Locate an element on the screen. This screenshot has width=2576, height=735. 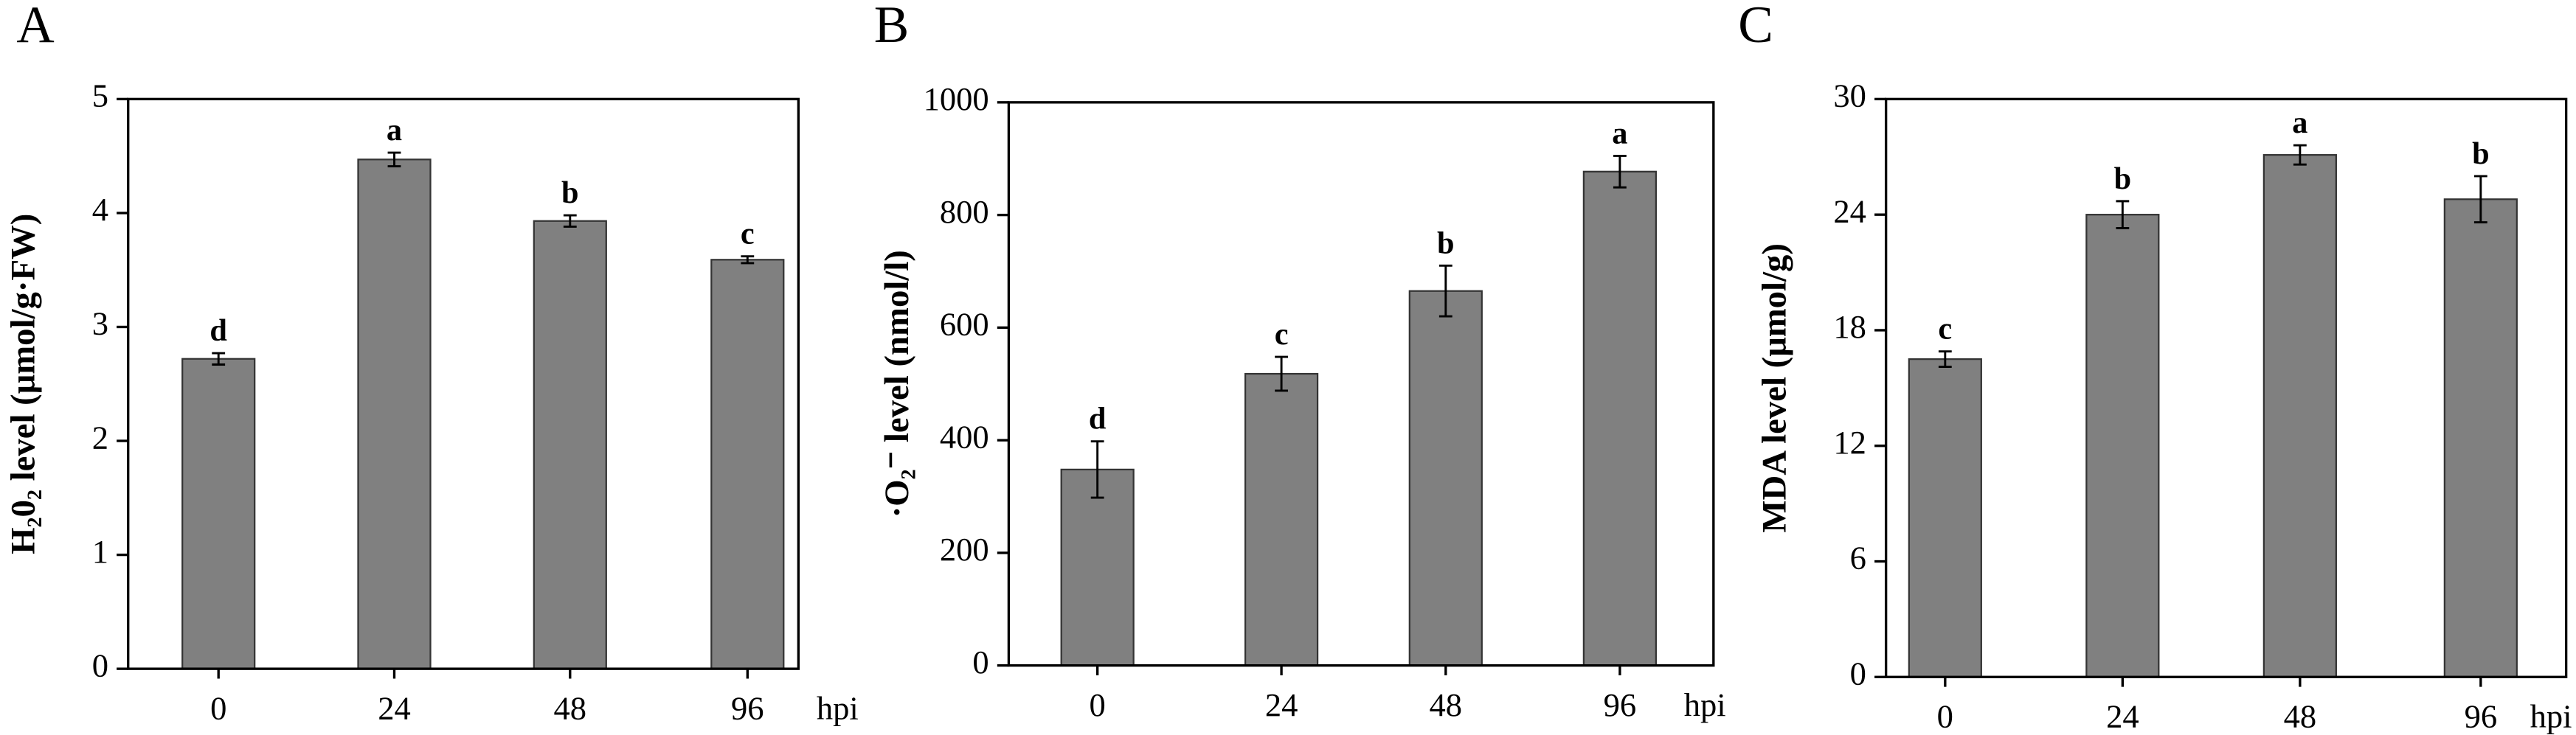
y-tick-label: 1 is located at coordinates (100, 551).